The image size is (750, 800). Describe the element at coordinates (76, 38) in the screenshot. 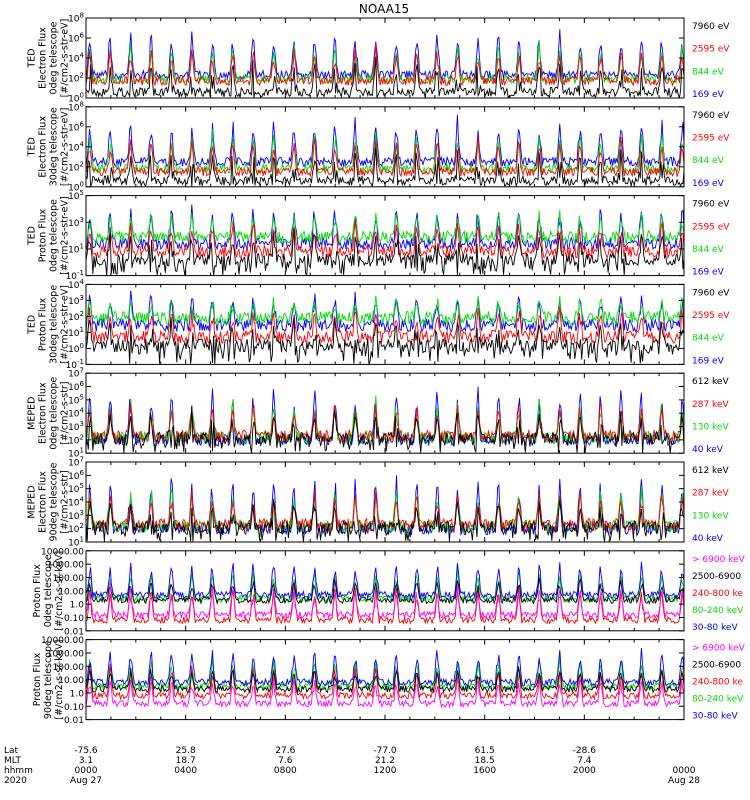

I see `panel-1-ytick-label: 10⁶` at that location.